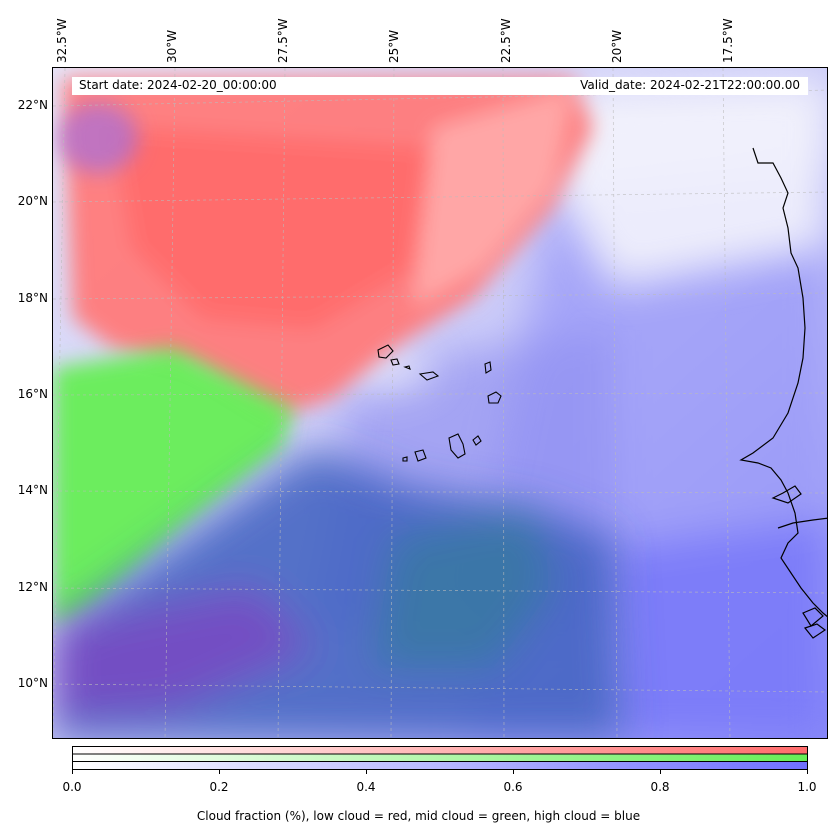 The image size is (837, 836). Describe the element at coordinates (513, 787) in the screenshot. I see `cb-tick-label-3: 0.6` at that location.